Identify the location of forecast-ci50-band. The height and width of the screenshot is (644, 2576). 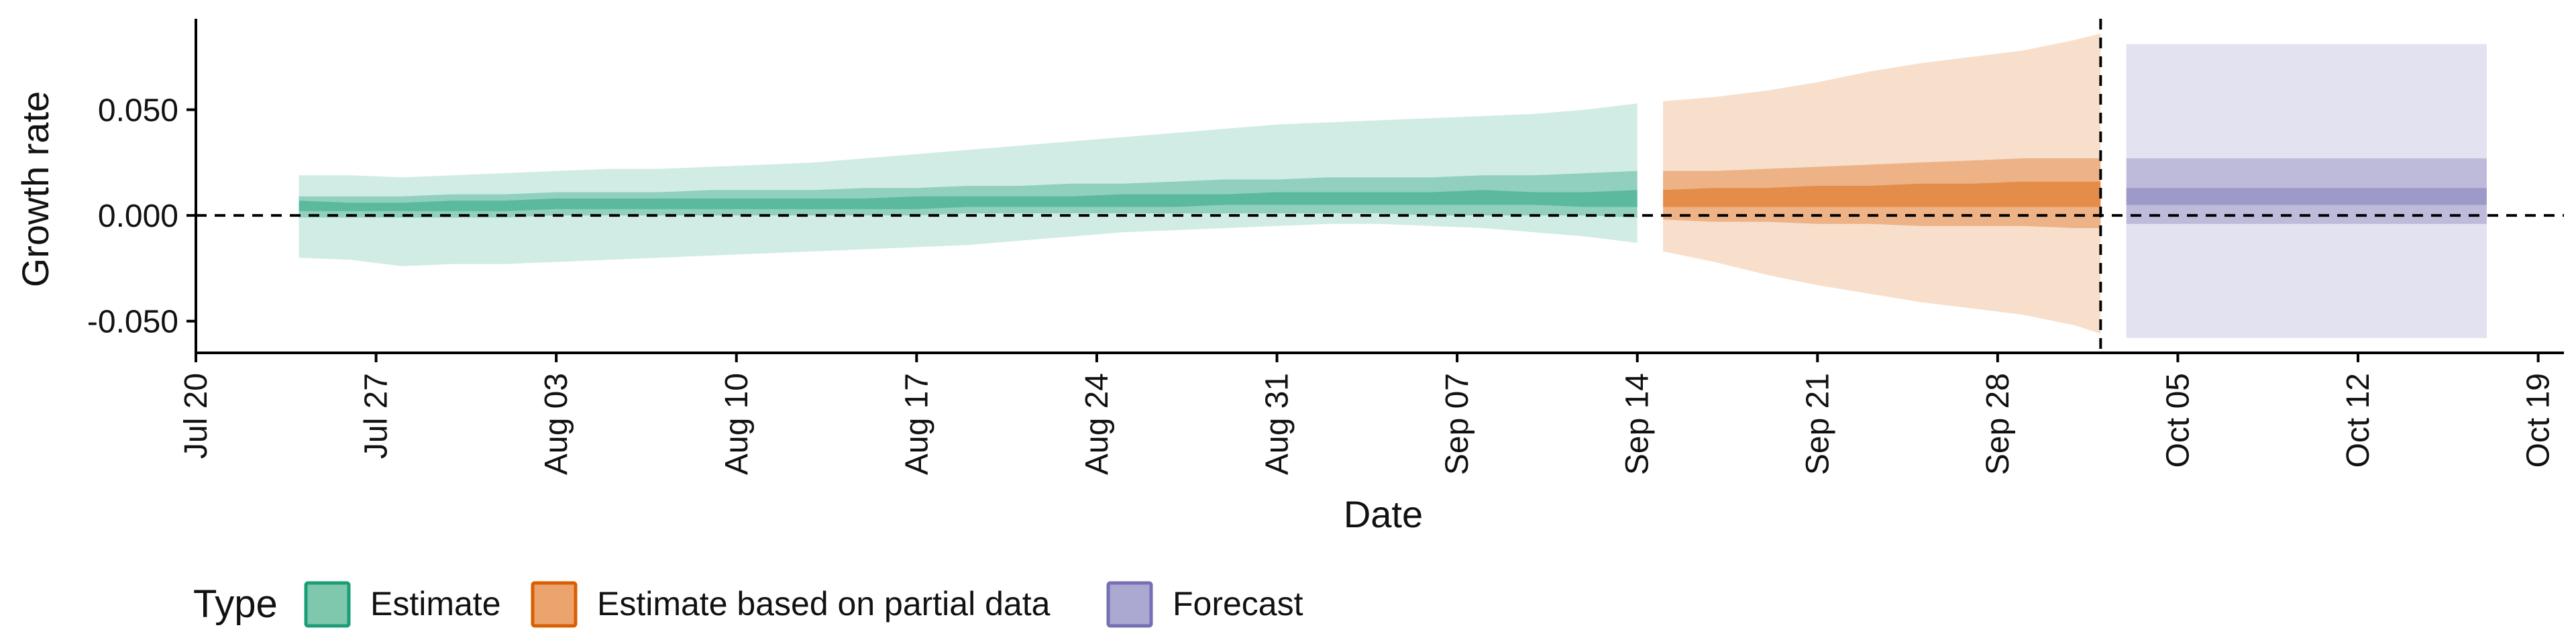
(2306, 191).